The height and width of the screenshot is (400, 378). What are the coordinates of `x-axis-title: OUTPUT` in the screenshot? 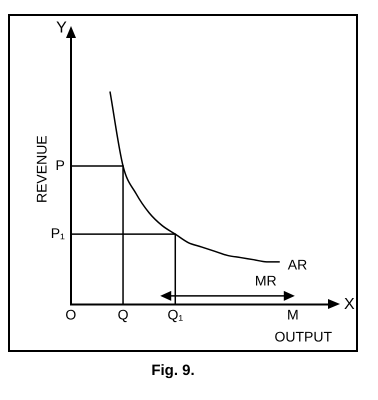 It's located at (303, 336).